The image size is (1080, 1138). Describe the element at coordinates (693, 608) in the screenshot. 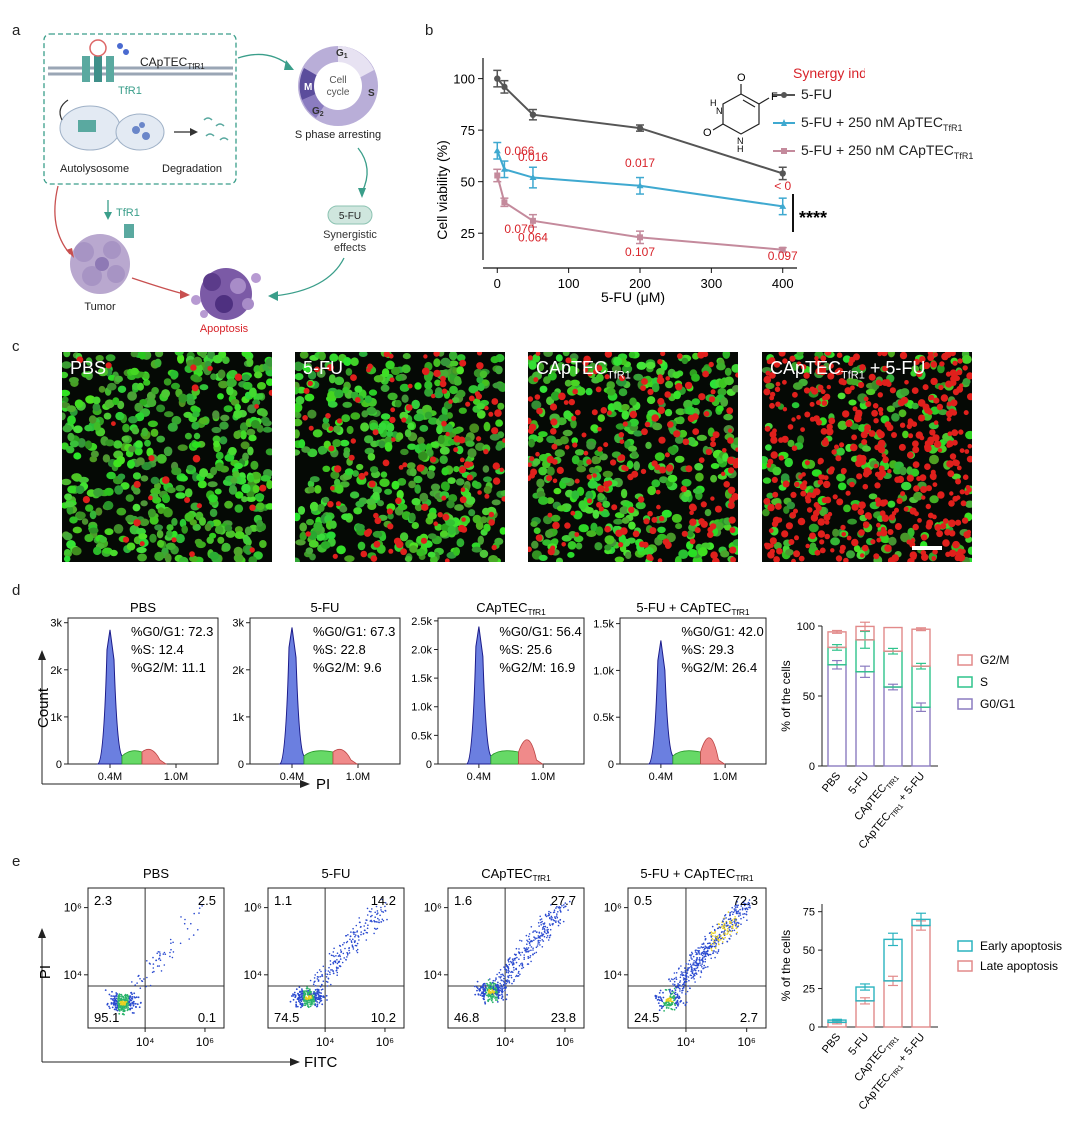

I see `histogram-title: 5-FU + CApTECTfR1` at that location.